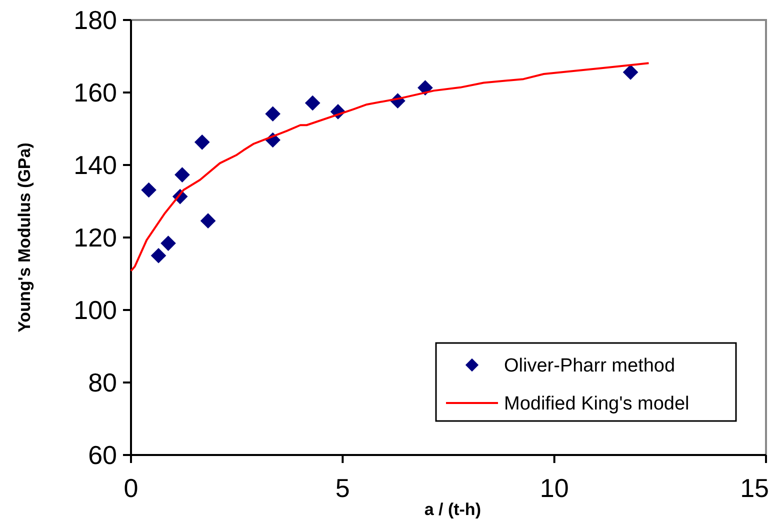 The height and width of the screenshot is (523, 769). I want to click on y-tick-label: 80, so click(102, 383).